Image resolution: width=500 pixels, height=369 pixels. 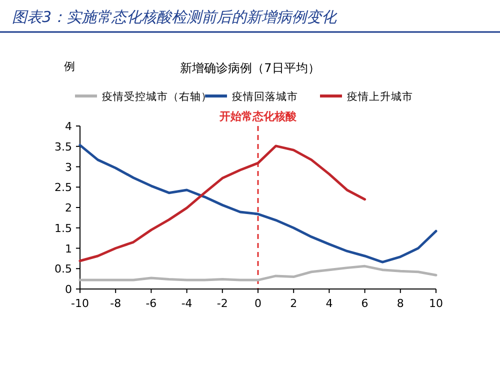 I want to click on y-tick-label: 0, so click(x=68, y=289).